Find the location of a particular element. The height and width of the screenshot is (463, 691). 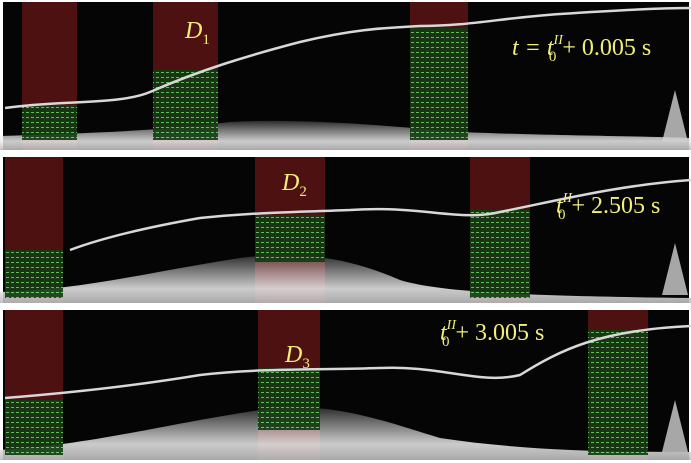

time-rest: + 2.505 s is located at coordinates (613, 206).